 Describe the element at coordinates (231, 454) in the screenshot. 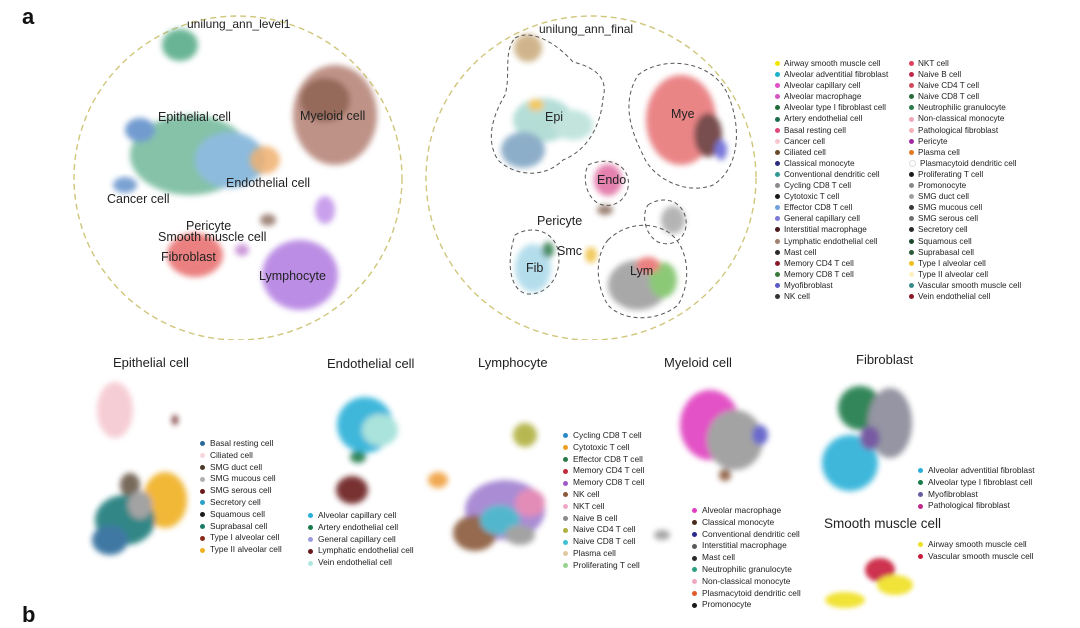

I see `legend-label: Ciliated cell` at that location.